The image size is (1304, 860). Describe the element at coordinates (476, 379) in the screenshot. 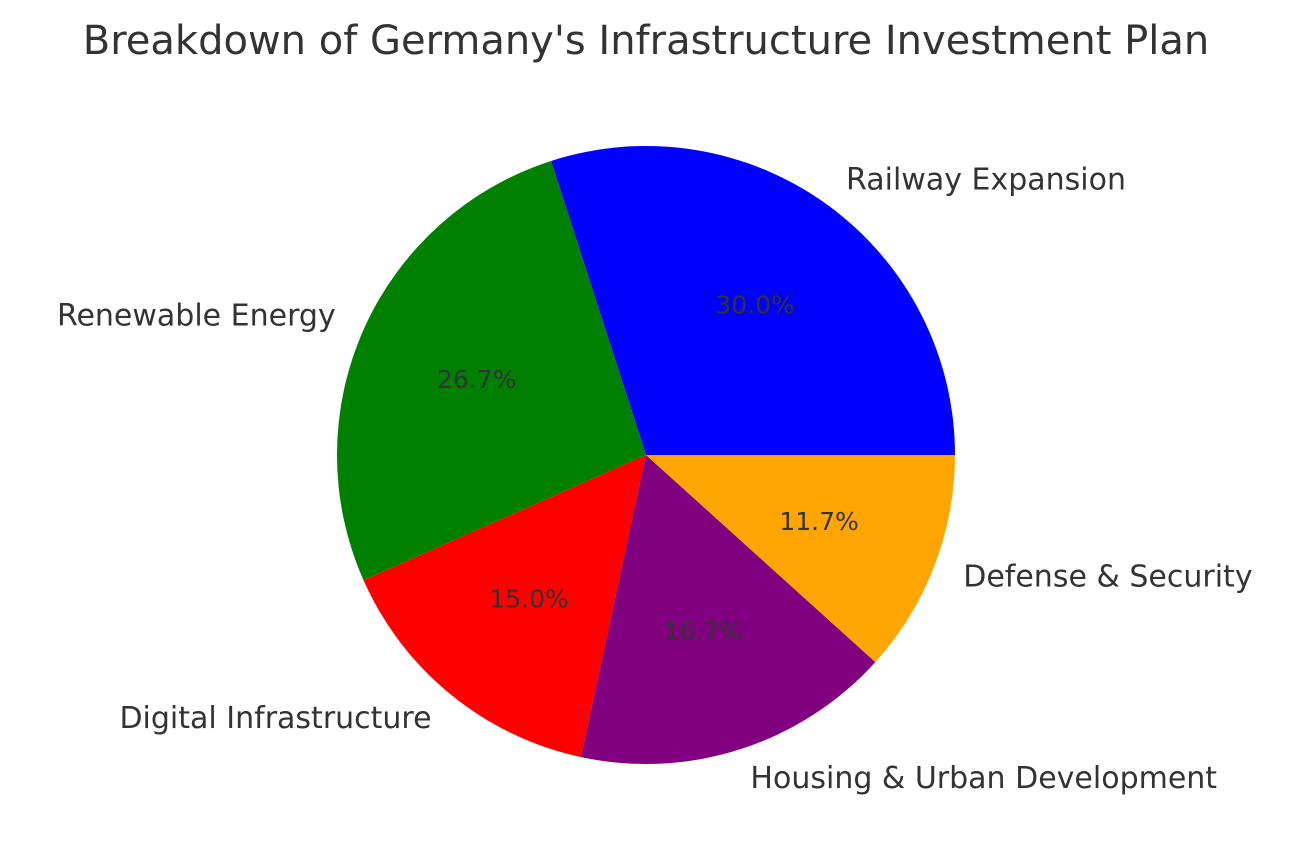

I see `percent-label-renewable-energy: 26.7%` at that location.